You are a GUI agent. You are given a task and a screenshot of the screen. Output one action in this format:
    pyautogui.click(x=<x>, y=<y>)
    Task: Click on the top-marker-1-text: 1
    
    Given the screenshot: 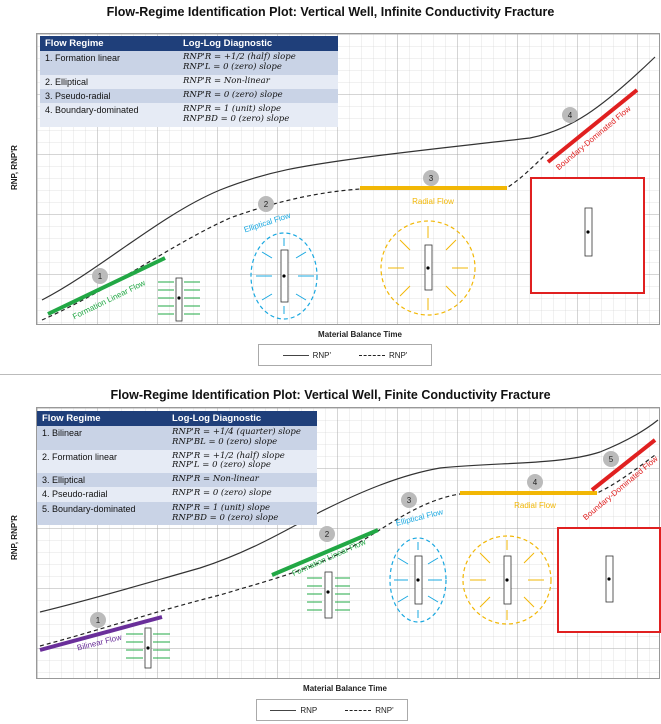 What is the action you would take?
    pyautogui.click(x=100, y=276)
    